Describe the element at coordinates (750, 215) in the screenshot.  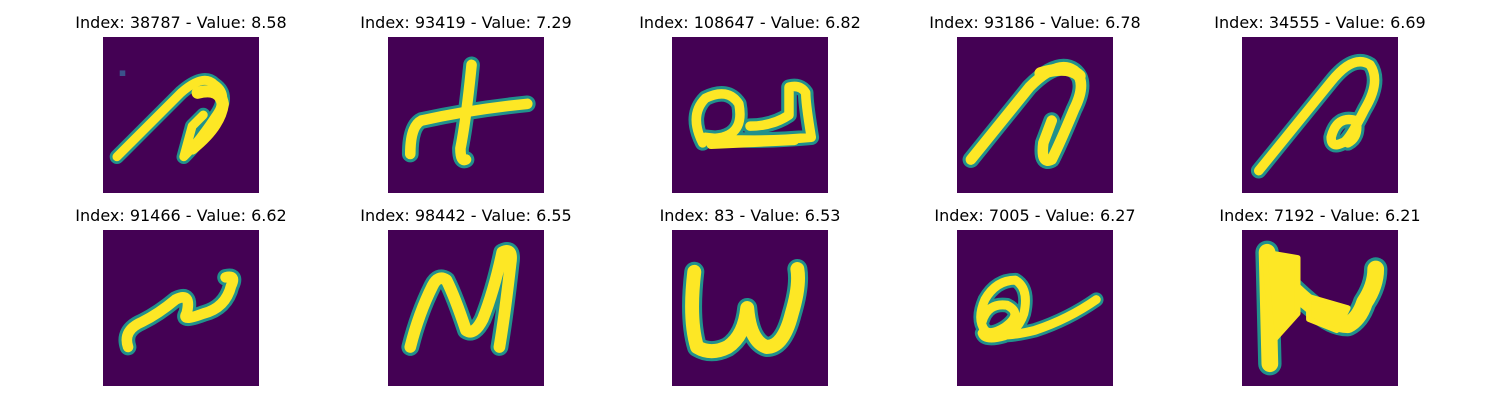
I see `panel-title: Index: 83 - Value: 6.53` at that location.